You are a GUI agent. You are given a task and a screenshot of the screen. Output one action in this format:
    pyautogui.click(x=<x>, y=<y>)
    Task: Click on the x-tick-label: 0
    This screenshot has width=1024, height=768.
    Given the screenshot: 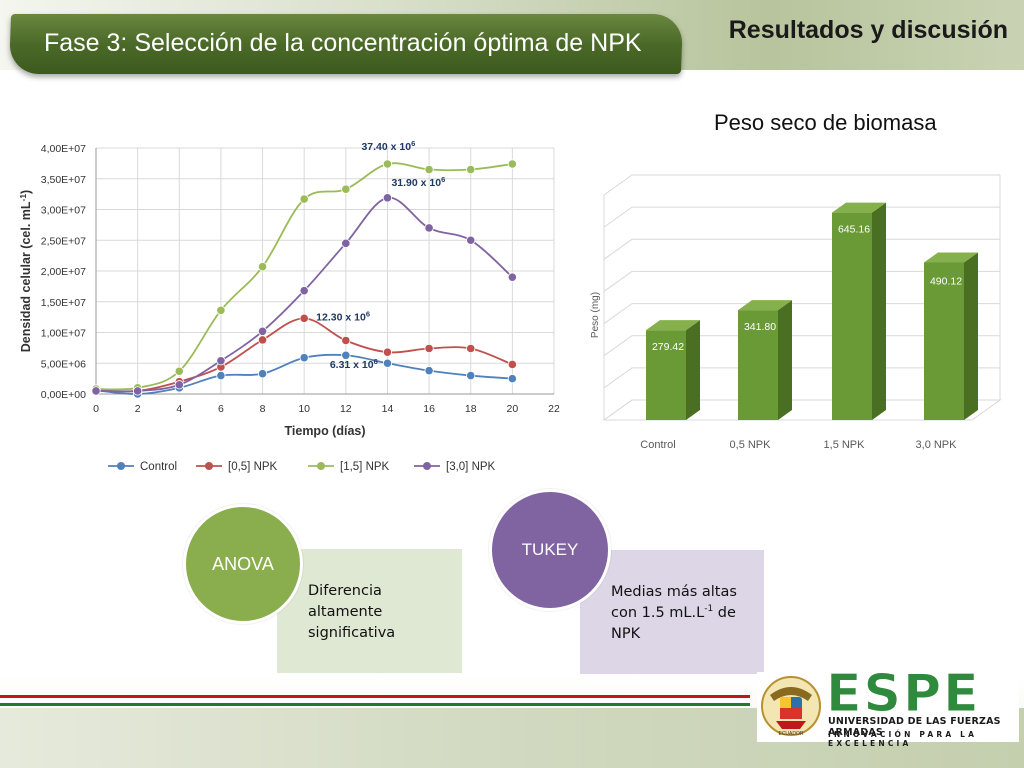 What is the action you would take?
    pyautogui.click(x=96, y=409)
    